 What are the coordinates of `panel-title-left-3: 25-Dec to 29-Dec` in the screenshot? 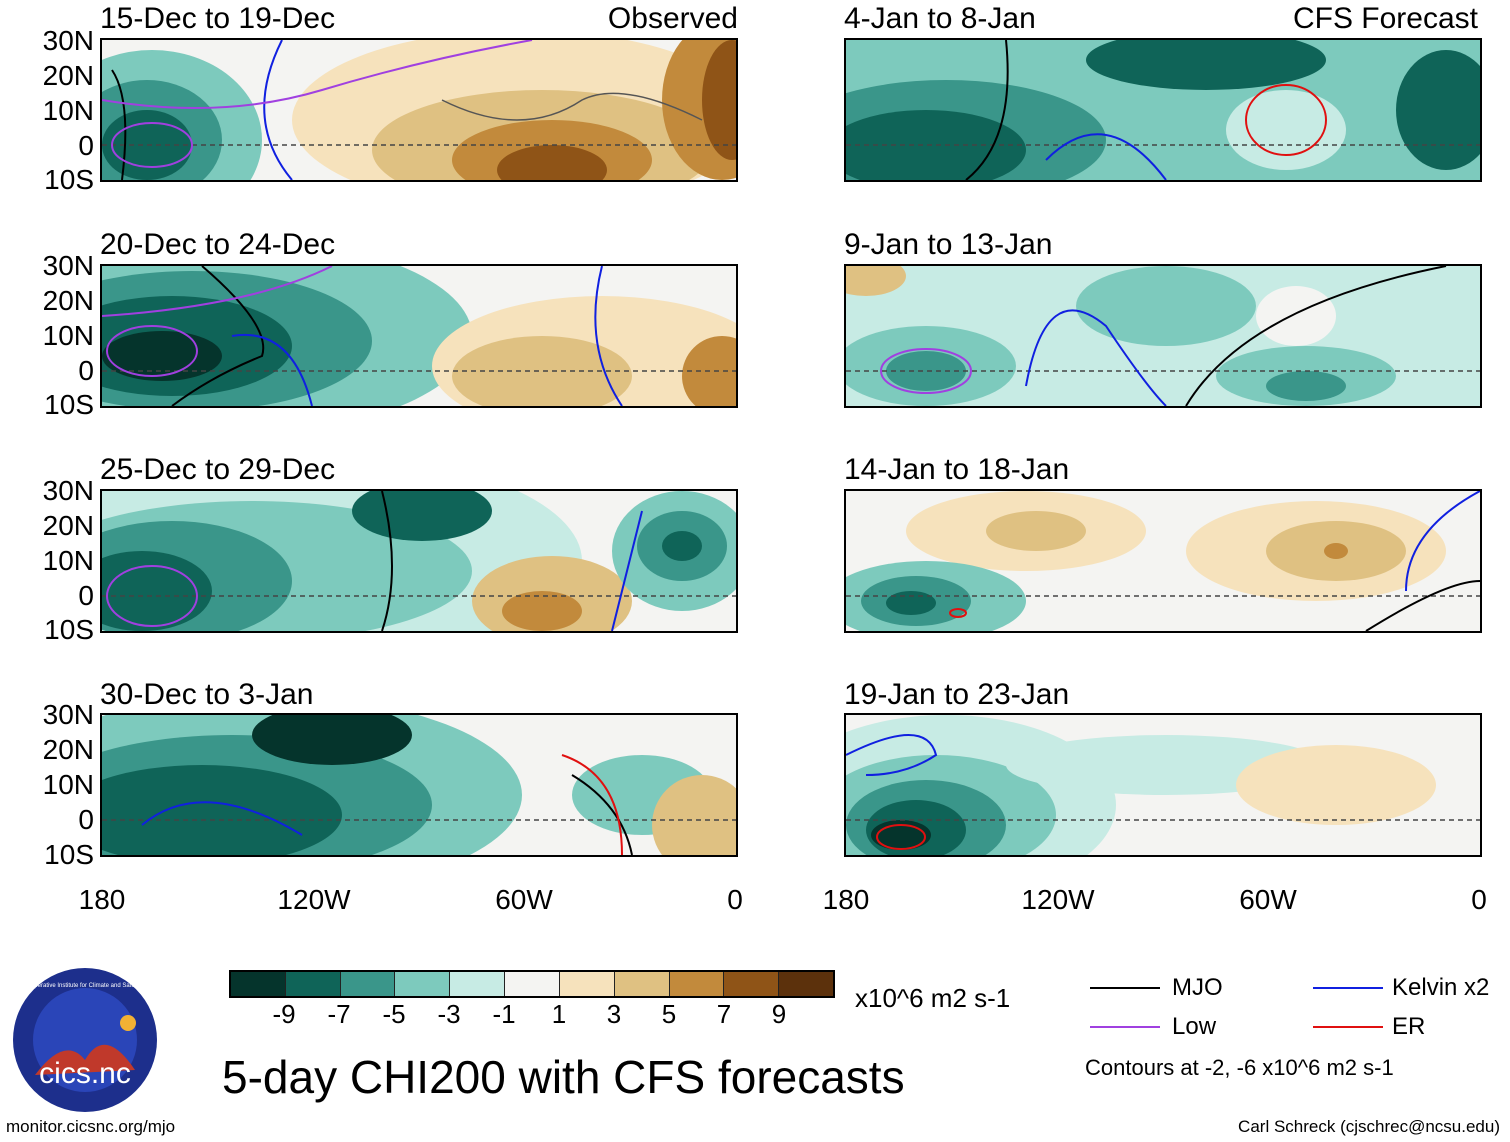 It's located at (218, 469).